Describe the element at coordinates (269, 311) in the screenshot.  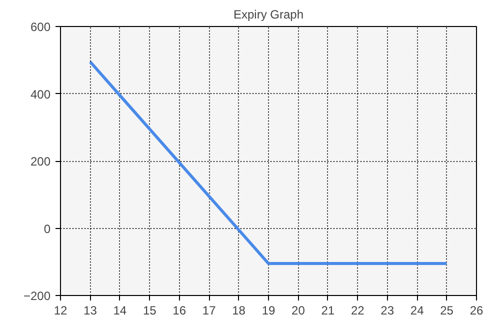
I see `x-tick-label: 19` at that location.